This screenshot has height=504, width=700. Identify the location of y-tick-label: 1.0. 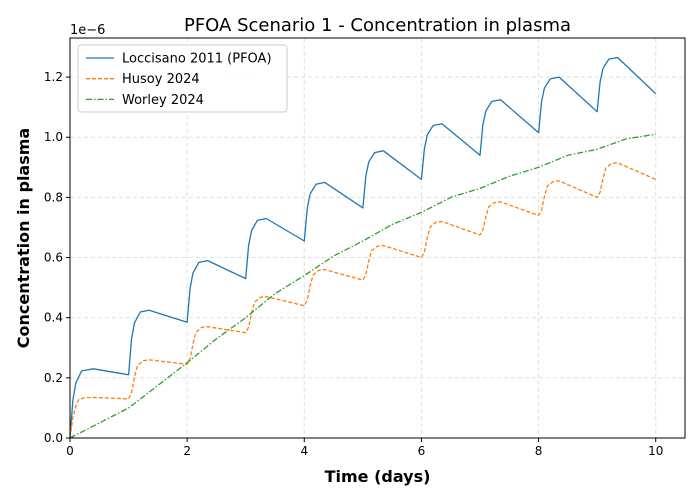
(53, 137).